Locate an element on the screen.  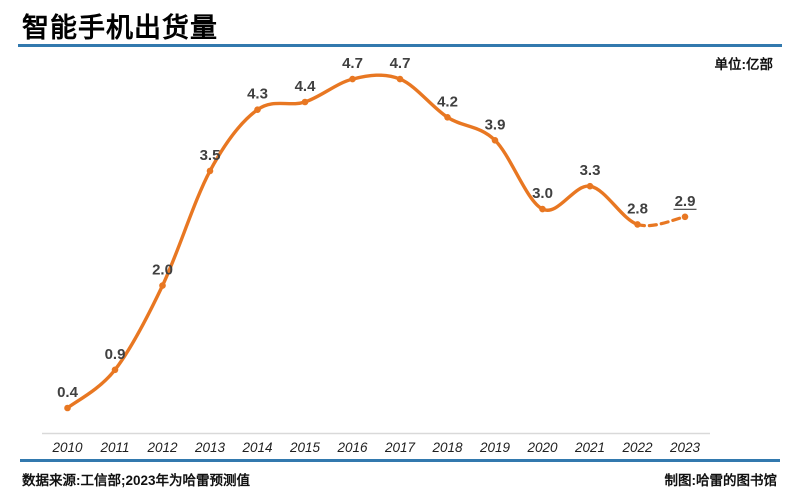
trend-line-forecast-dashed is located at coordinates (661, 221).